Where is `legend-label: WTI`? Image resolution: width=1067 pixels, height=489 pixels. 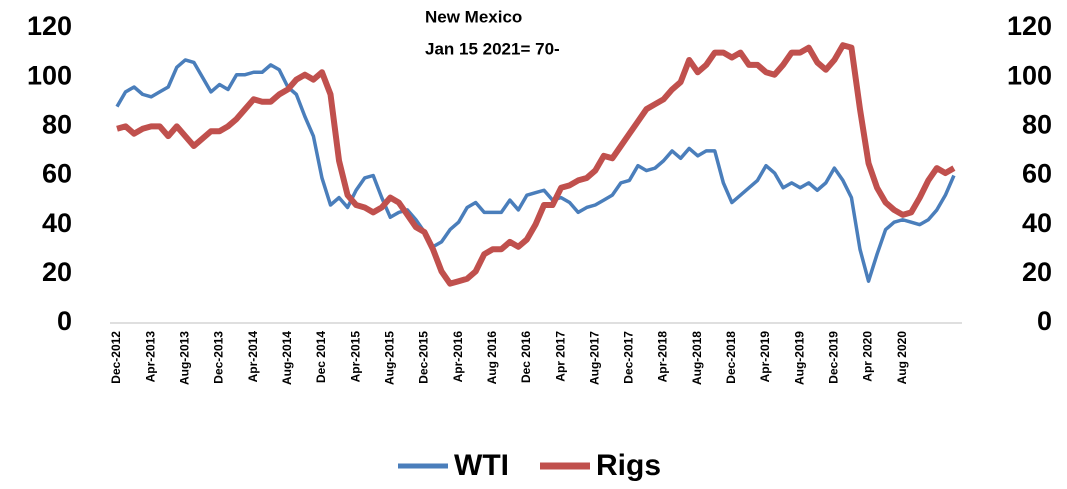
legend-label: WTI is located at coordinates (481, 465).